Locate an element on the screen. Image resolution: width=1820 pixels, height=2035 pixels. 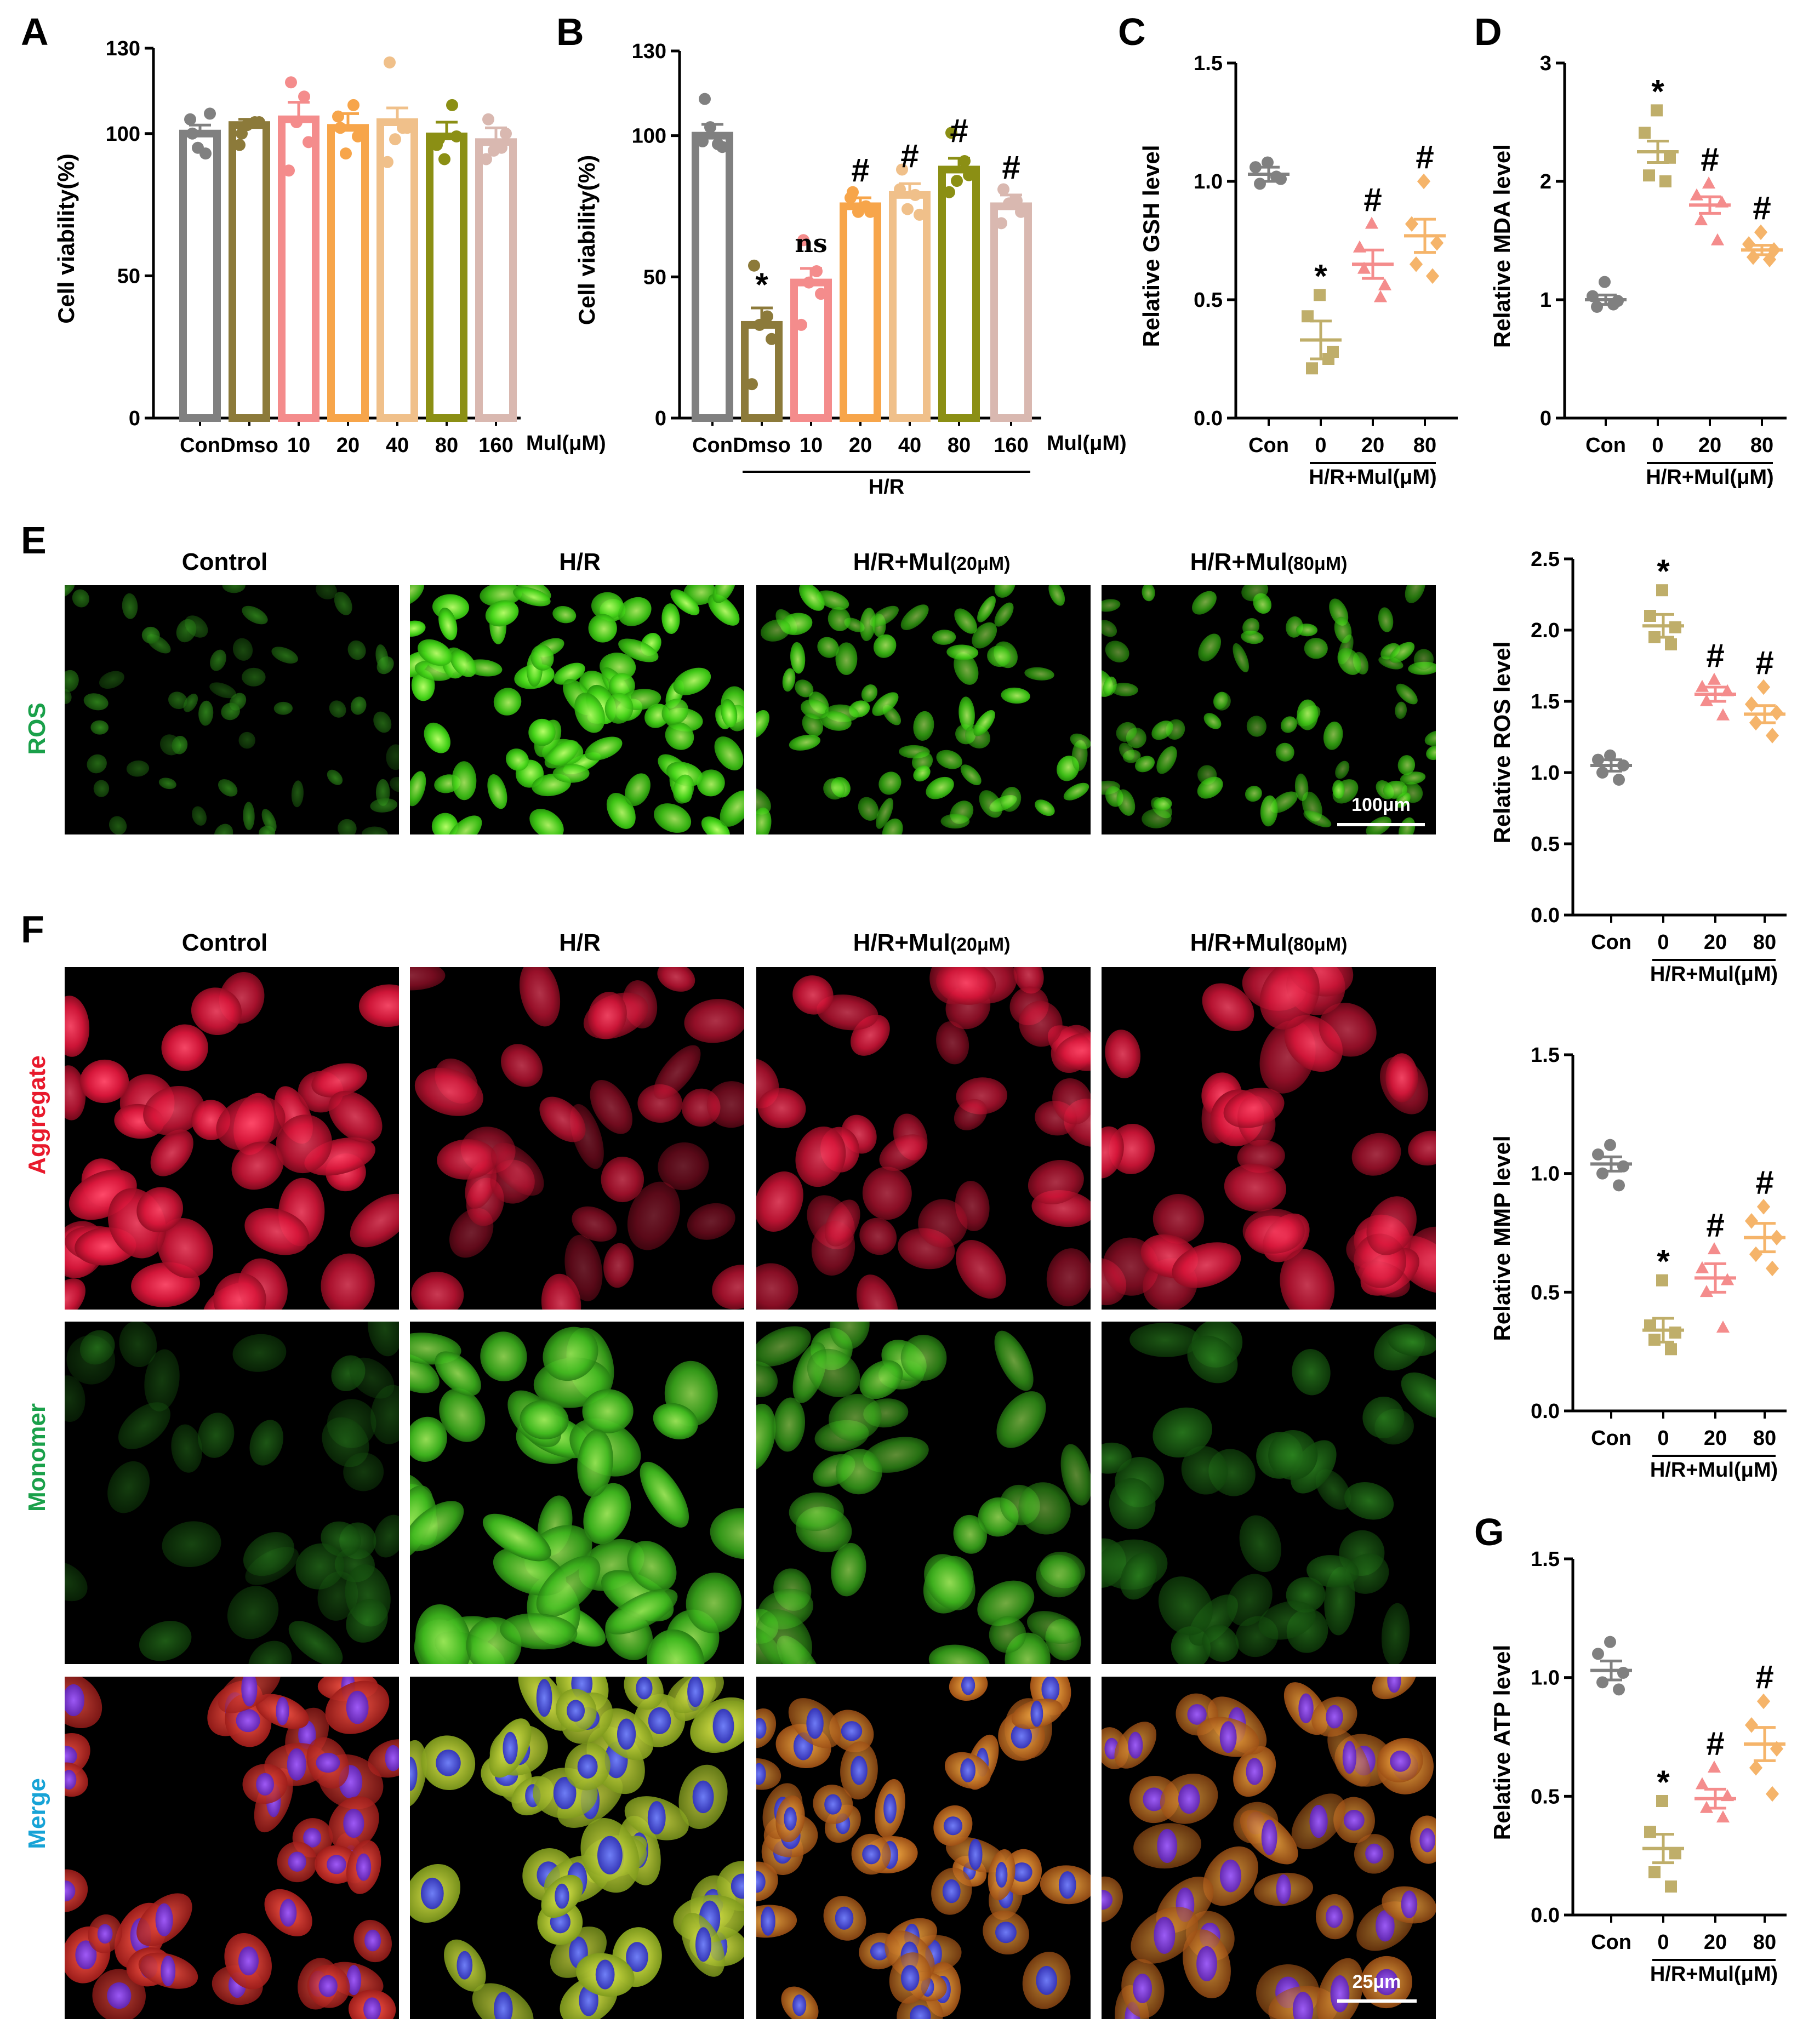
row-label-aggregate: Aggregate is located at coordinates (37, 1115).